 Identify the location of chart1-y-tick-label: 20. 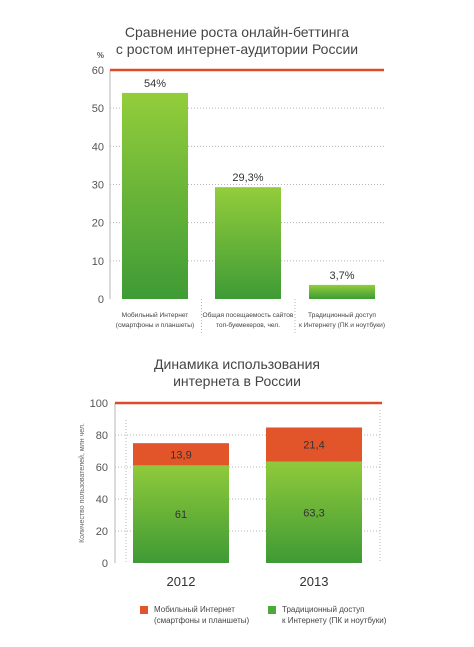
(98, 224).